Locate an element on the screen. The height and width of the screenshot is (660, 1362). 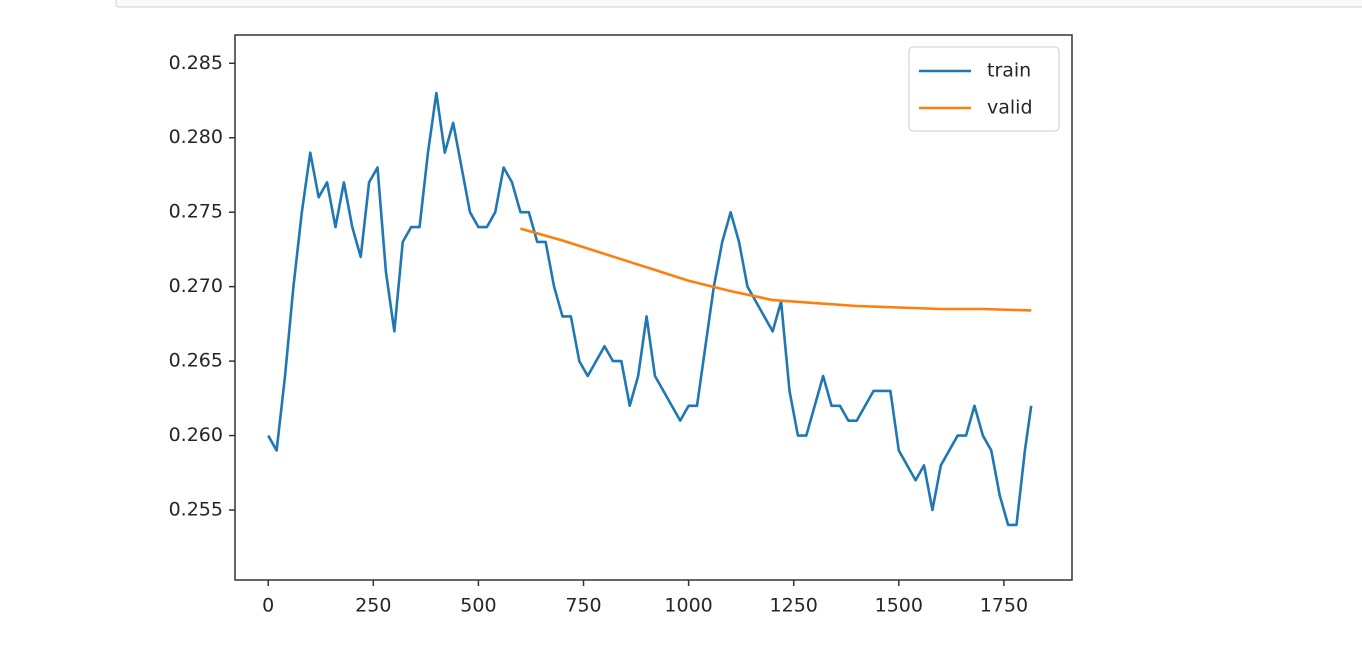
x-tick-label: 1750 is located at coordinates (1004, 606).